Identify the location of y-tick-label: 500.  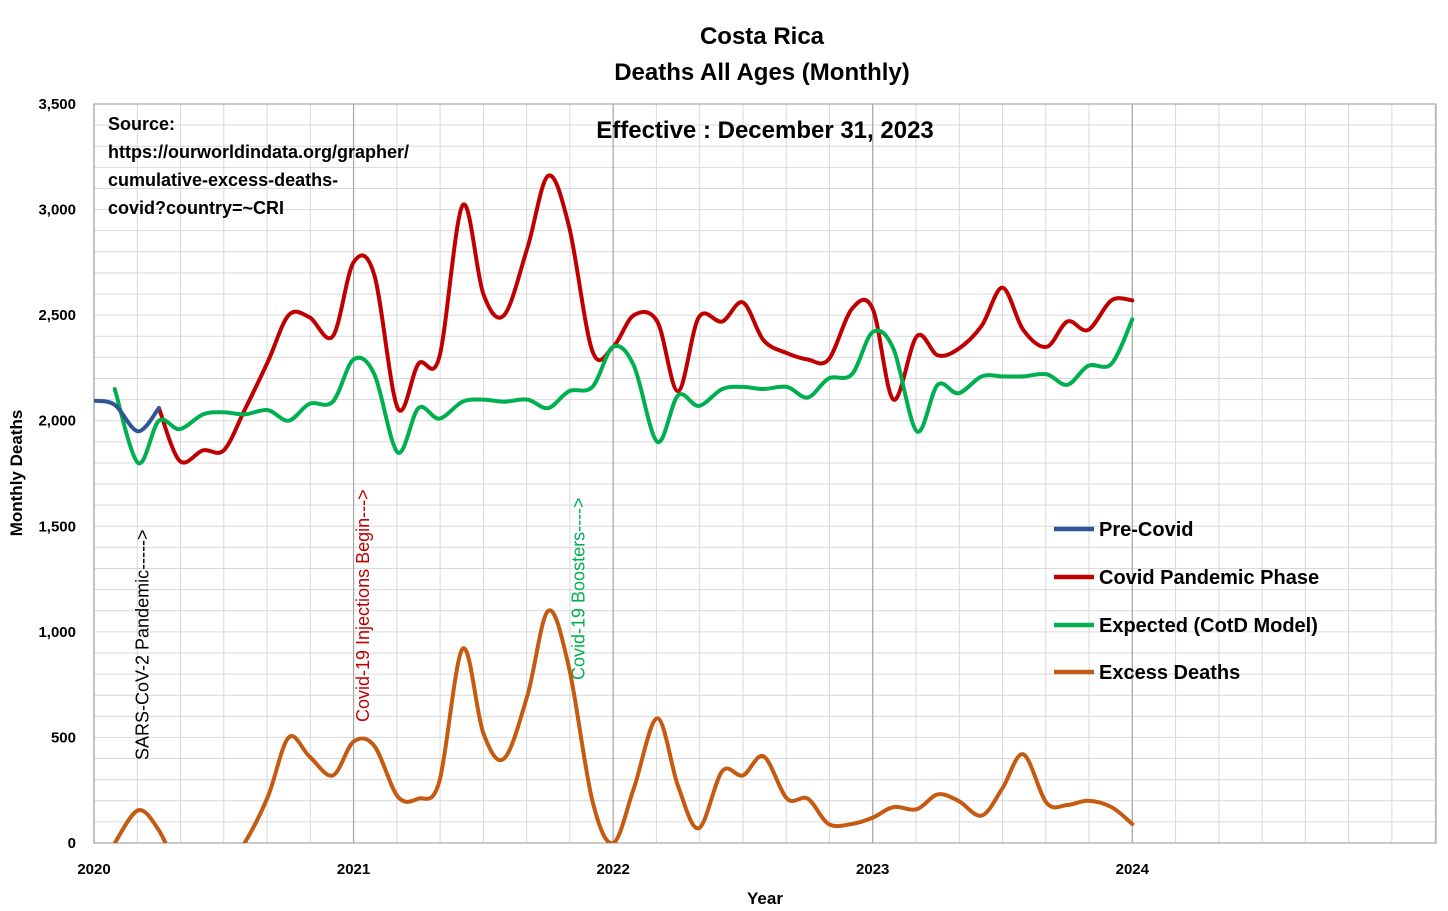
(63, 737).